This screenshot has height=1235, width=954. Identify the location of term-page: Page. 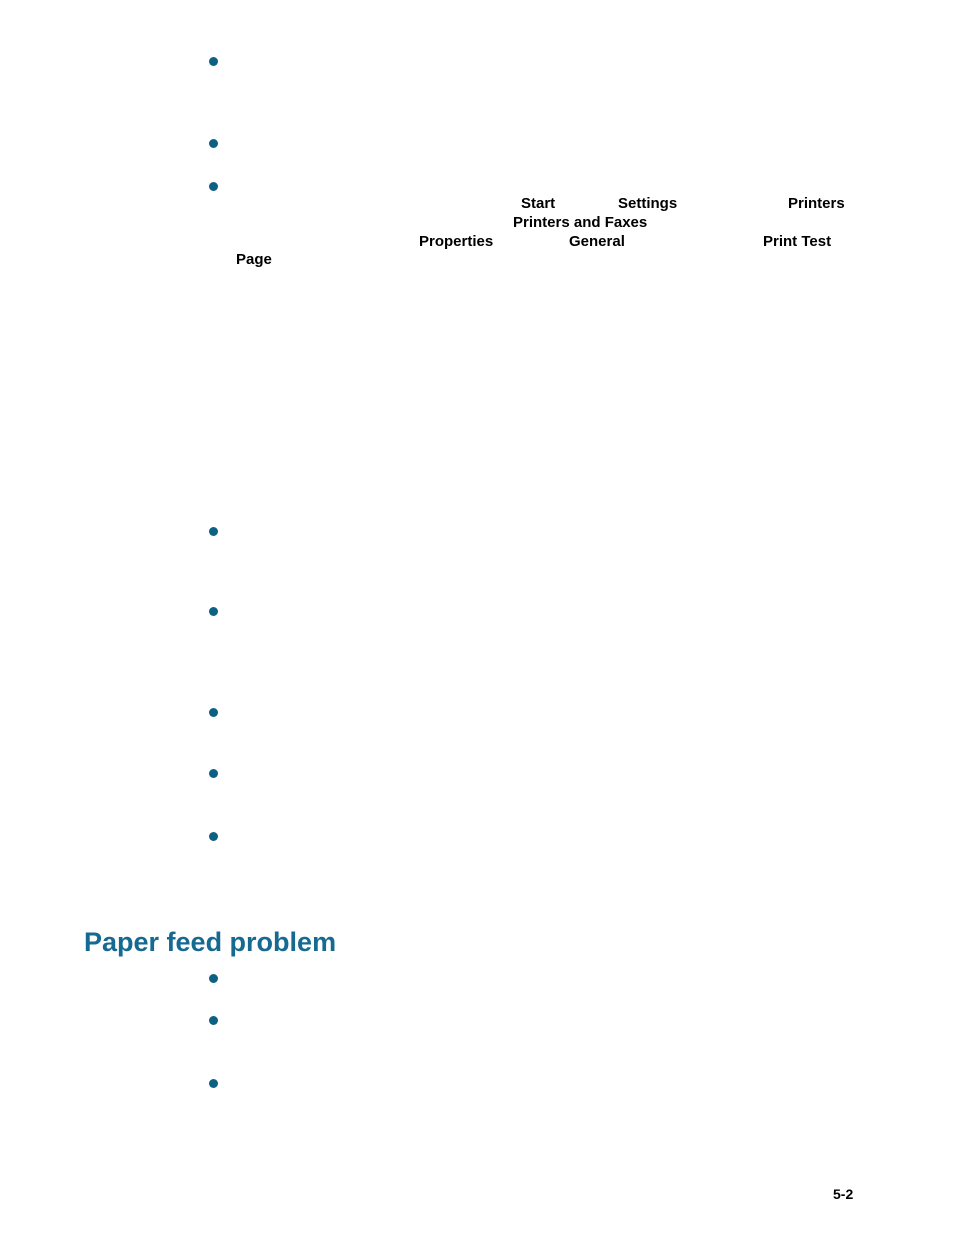
(254, 259).